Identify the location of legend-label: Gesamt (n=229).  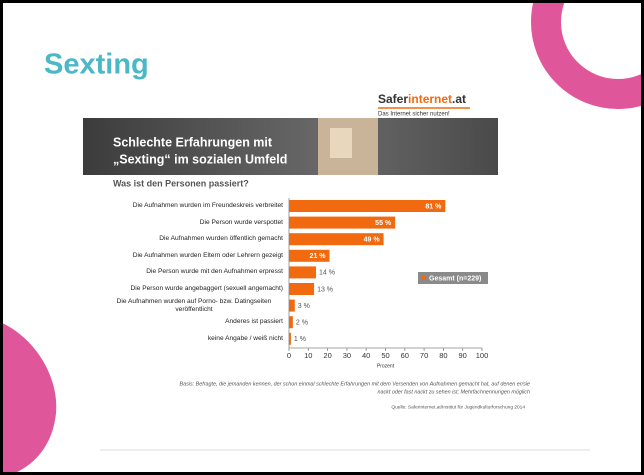
(455, 278).